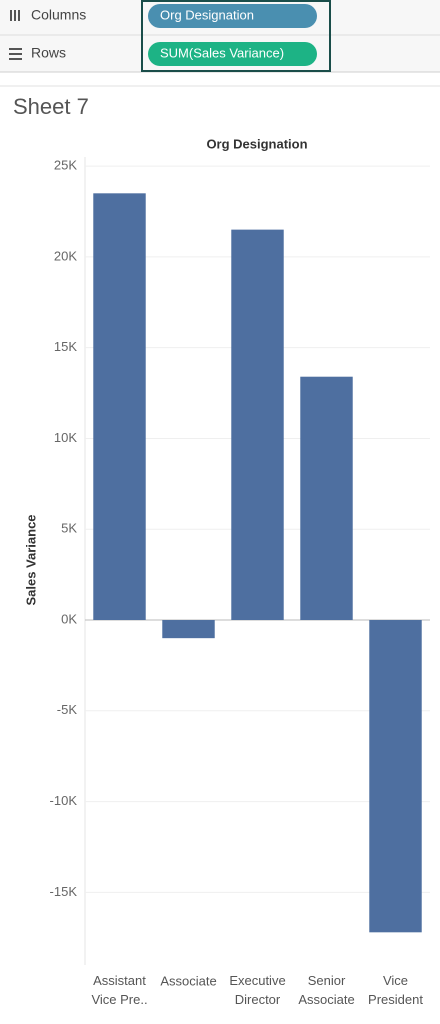 The width and height of the screenshot is (440, 1024). What do you see at coordinates (119, 990) in the screenshot?
I see `x-tick-label: Assistant Vice Pre..` at bounding box center [119, 990].